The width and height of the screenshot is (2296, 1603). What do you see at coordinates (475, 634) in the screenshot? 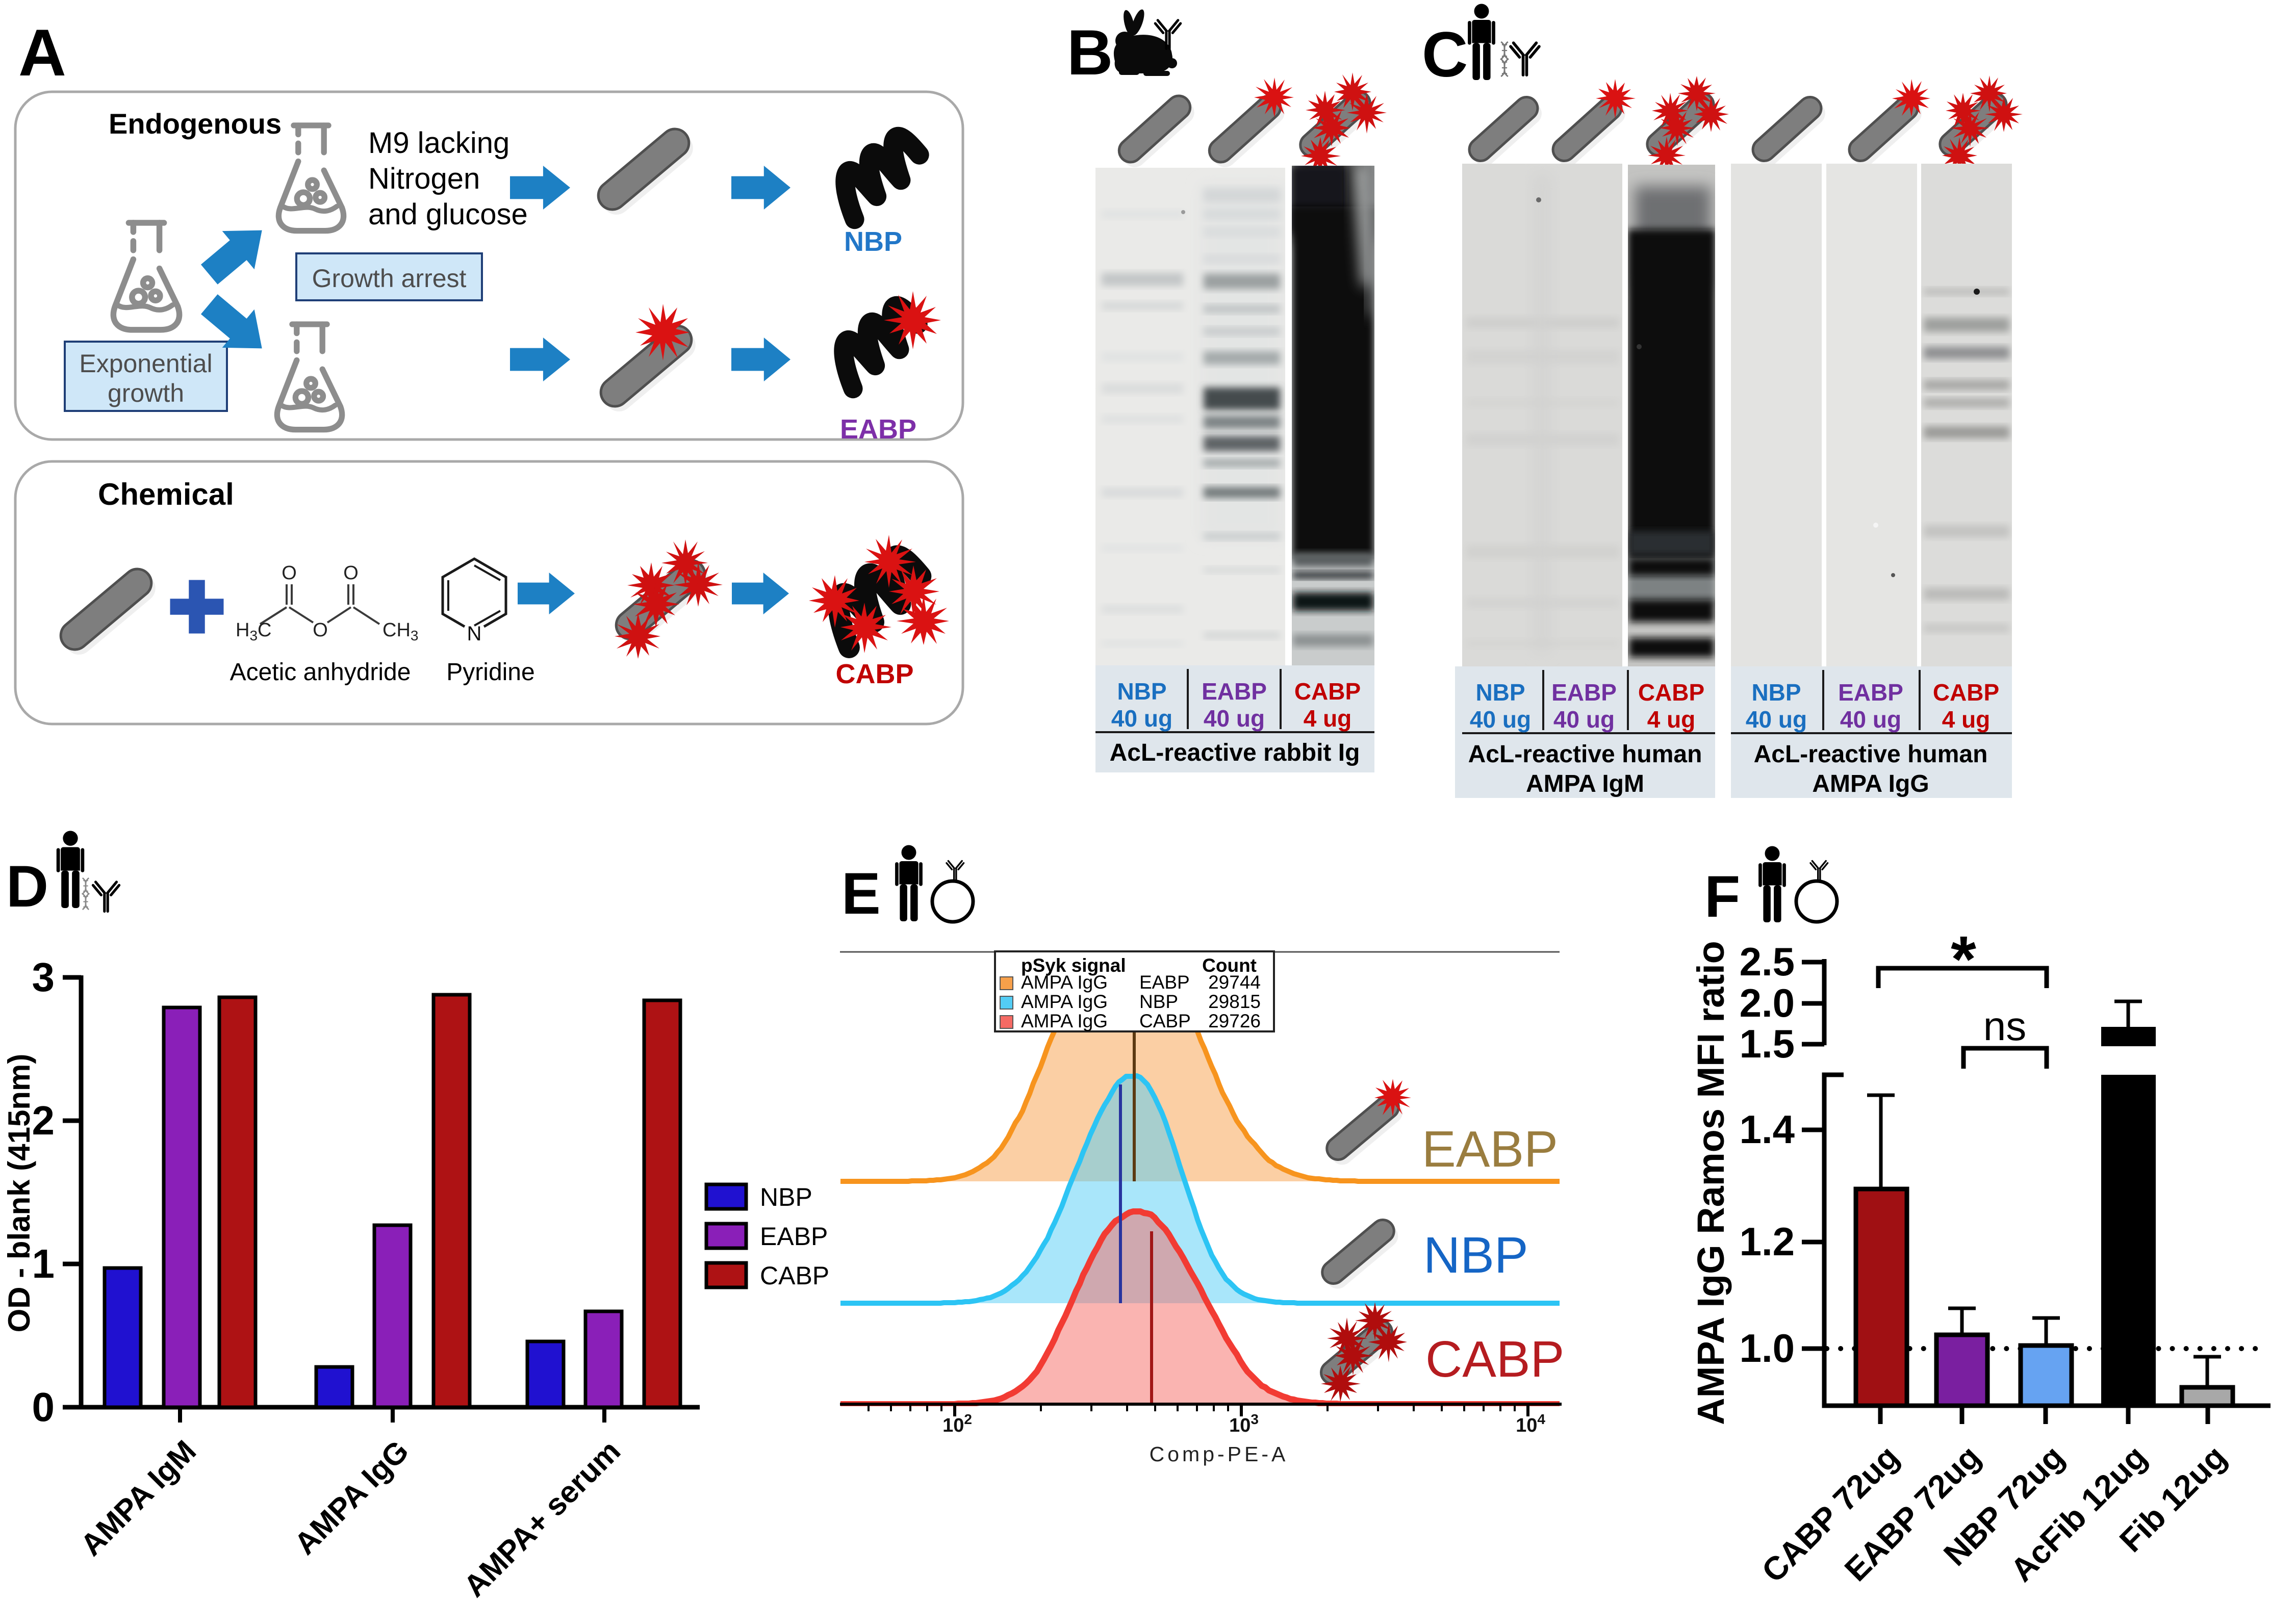
I see `svg-text: N` at bounding box center [475, 634].